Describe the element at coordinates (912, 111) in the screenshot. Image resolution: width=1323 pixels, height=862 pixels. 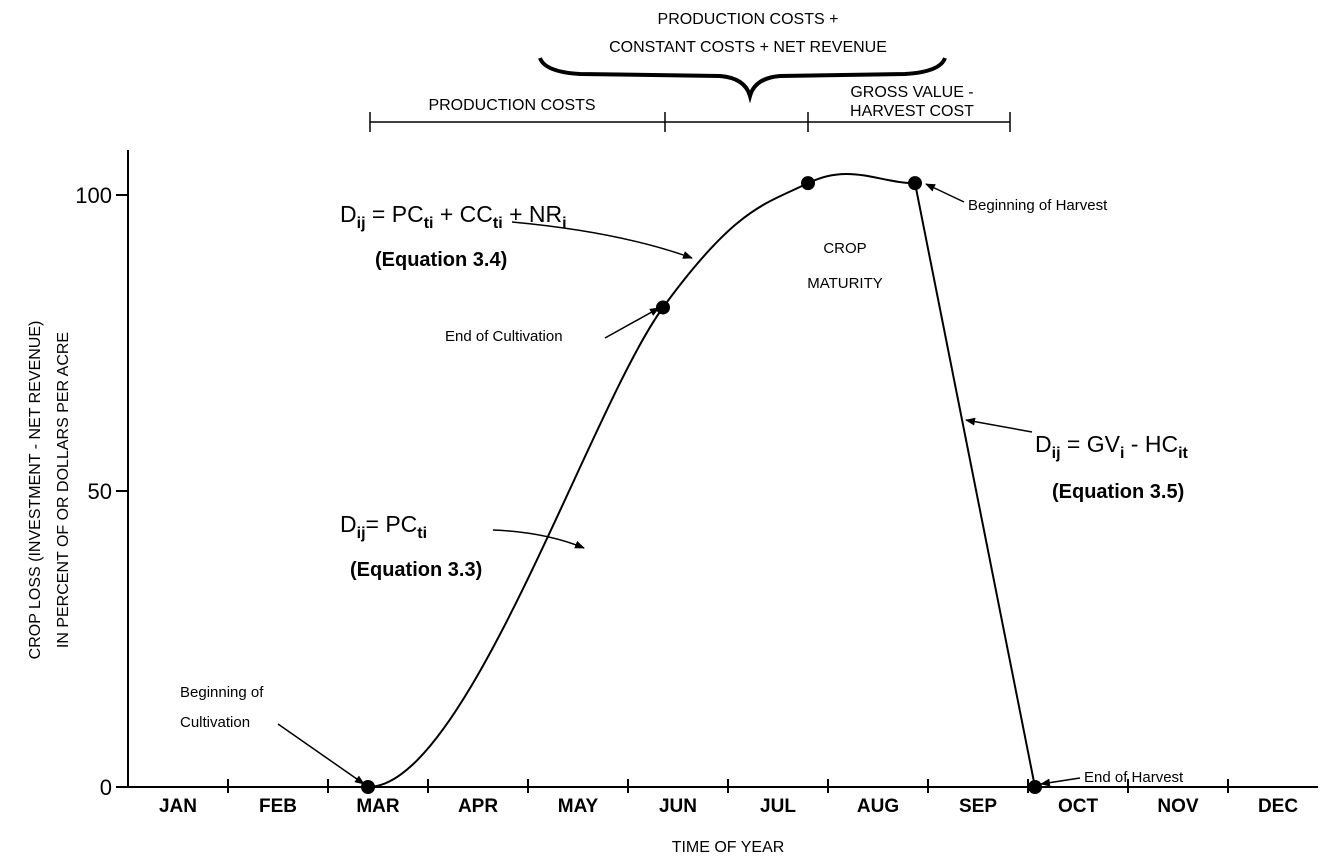
I see `span-label: HARVEST COST` at that location.